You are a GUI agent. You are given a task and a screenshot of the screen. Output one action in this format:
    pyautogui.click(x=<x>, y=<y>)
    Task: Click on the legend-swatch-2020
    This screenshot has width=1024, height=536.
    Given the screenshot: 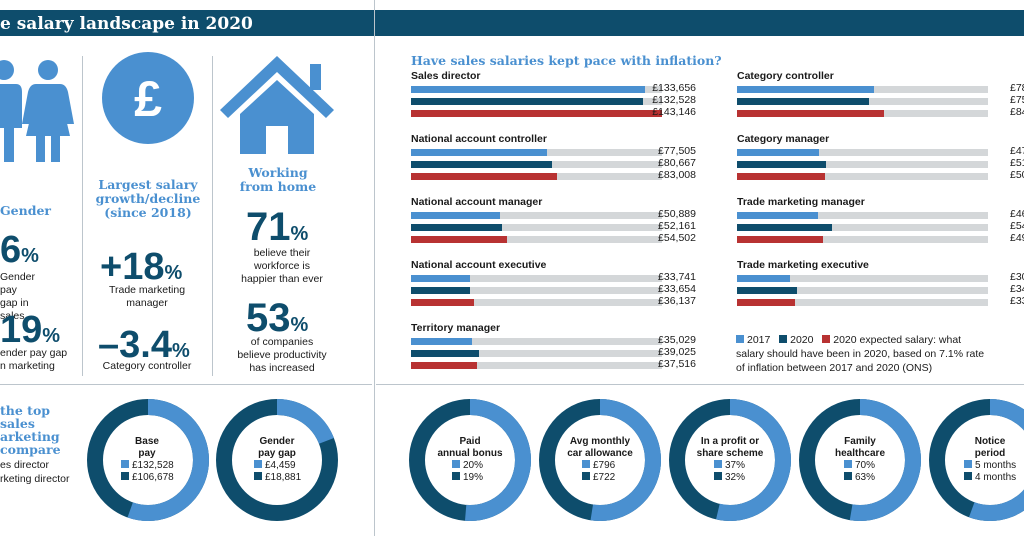 What is the action you would take?
    pyautogui.click(x=783, y=339)
    